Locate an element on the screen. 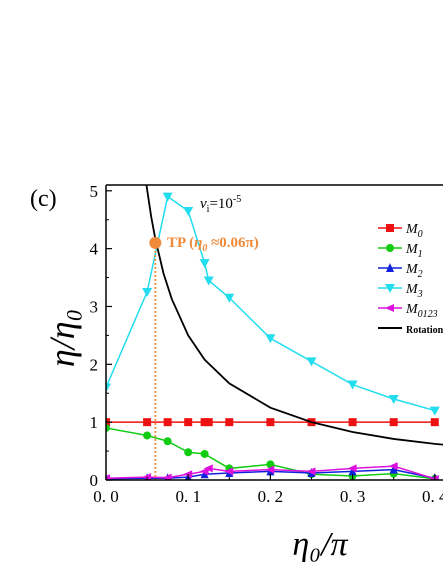 The image size is (443, 573). legend-item-M1: M1 is located at coordinates (400, 251).